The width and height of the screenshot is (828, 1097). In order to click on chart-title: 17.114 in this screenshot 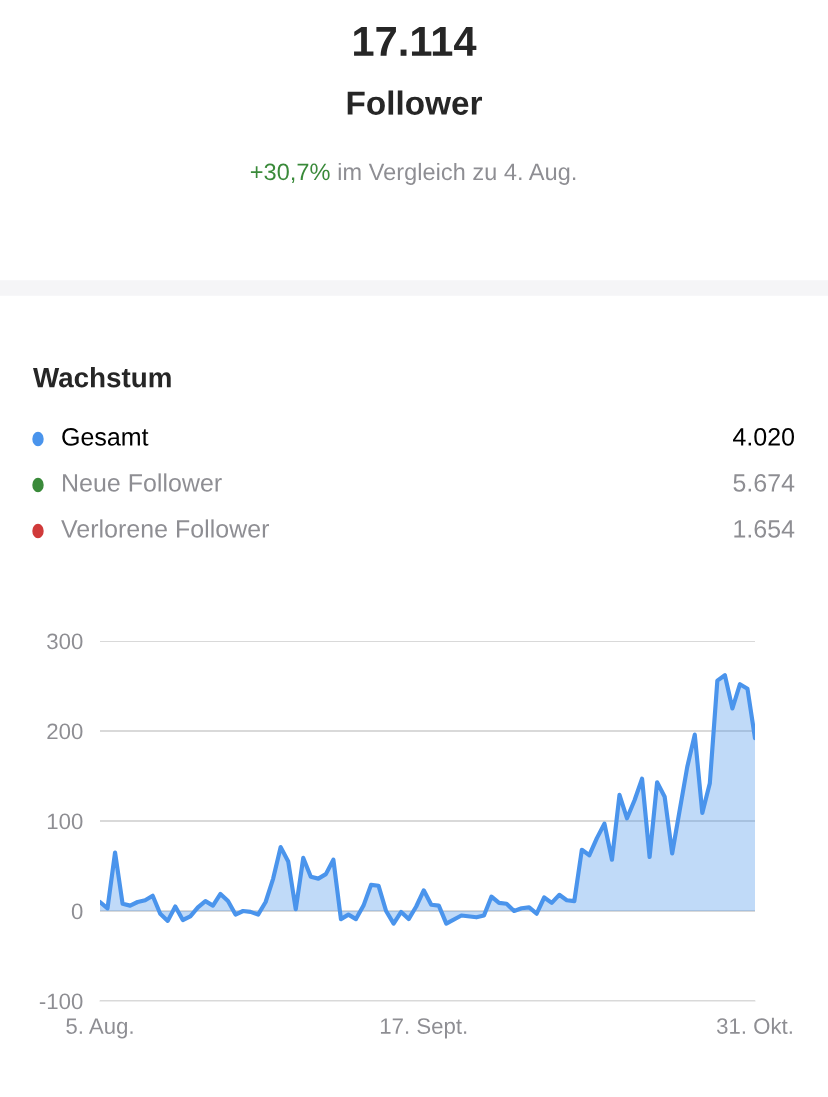, I will do `click(415, 41)`.